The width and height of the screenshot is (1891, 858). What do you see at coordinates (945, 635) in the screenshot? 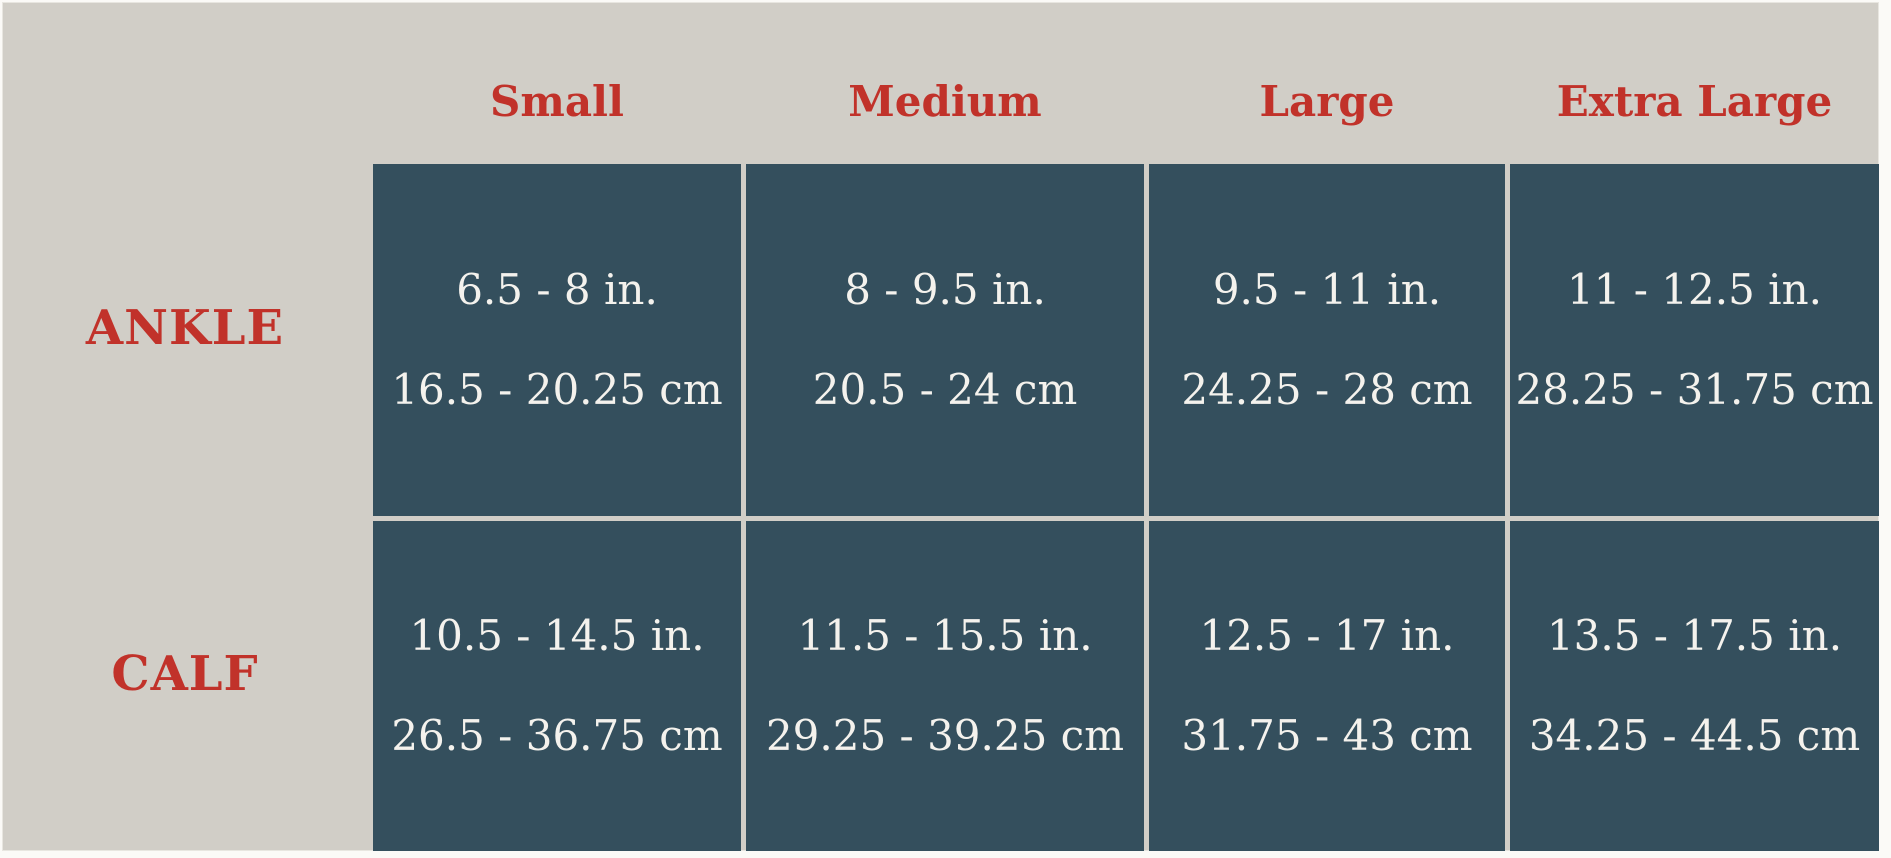
I see `measurement-inches: 11.5 - 15.5 in.` at bounding box center [945, 635].